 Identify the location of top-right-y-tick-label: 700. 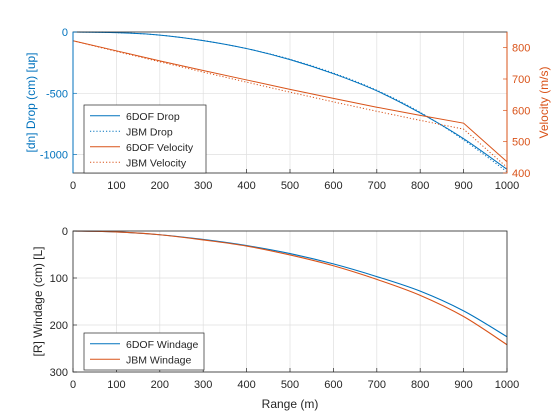
(521, 80).